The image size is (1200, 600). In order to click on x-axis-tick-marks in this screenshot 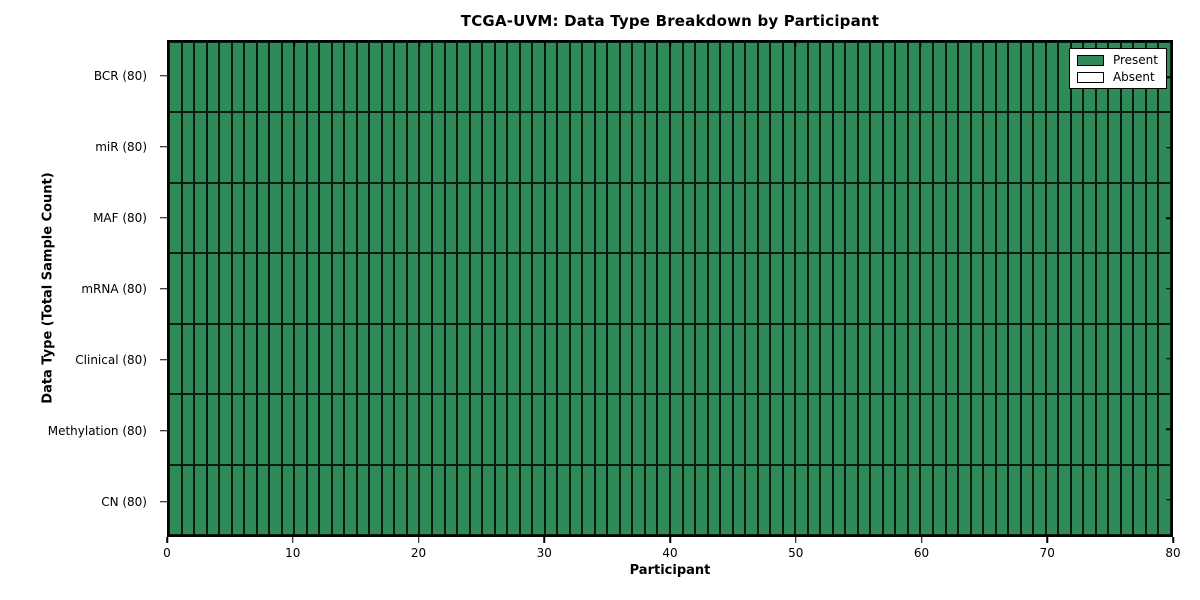, I will do `click(670, 540)`.